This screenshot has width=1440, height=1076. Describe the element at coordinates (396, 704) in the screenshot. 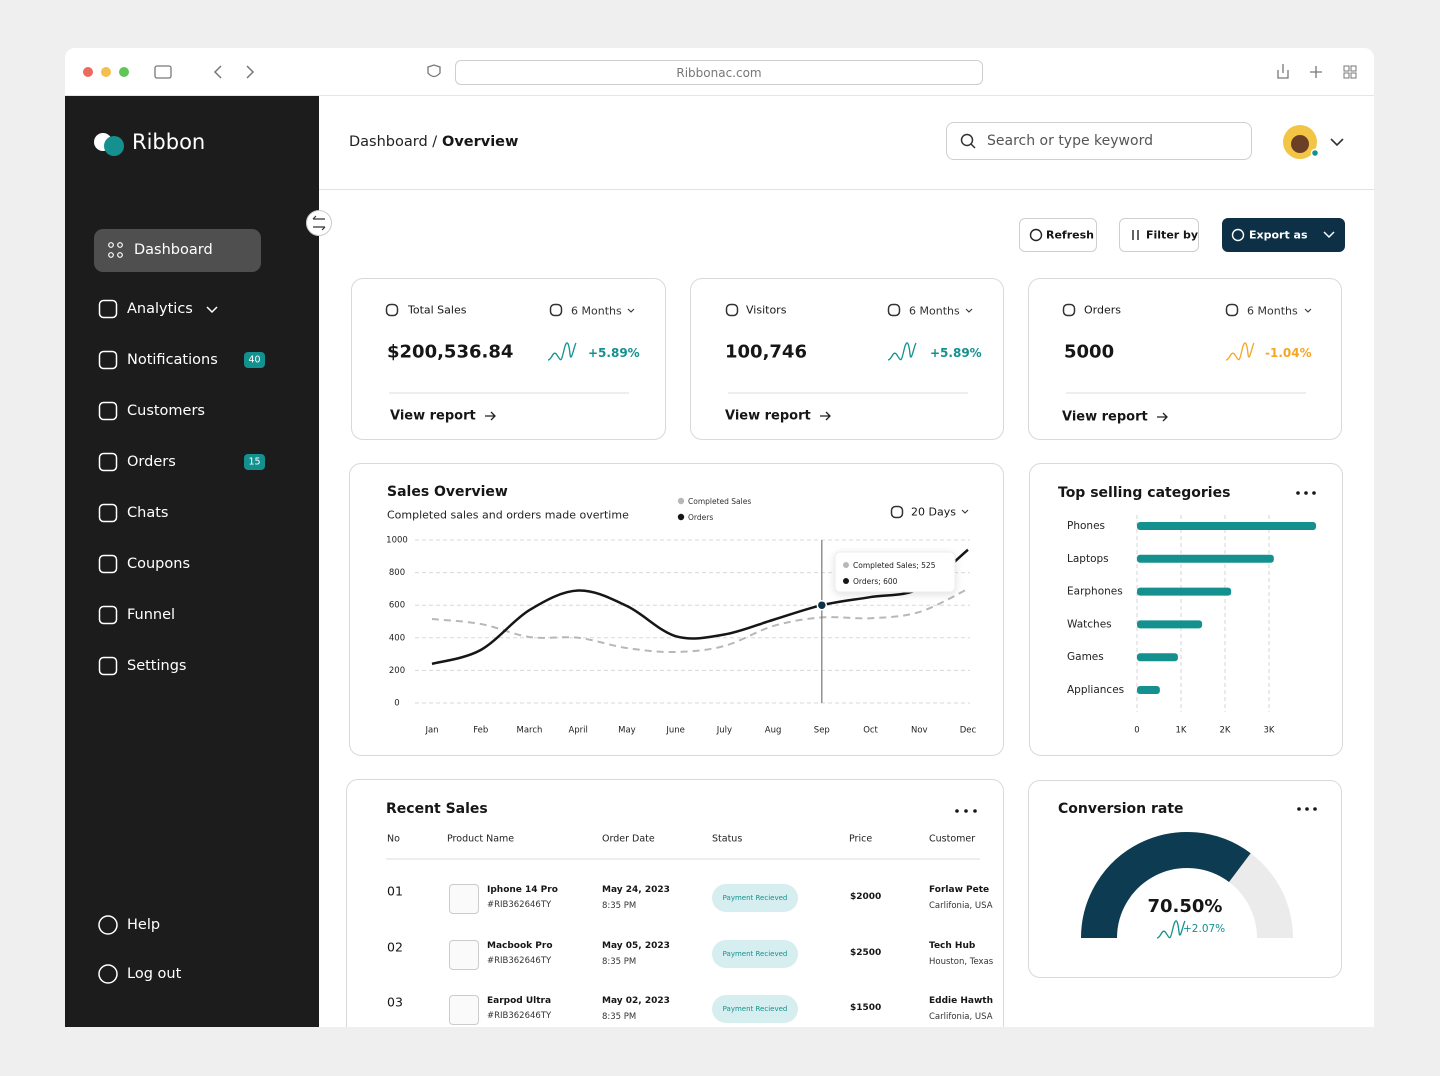

I see `y-tick-label: 0` at that location.